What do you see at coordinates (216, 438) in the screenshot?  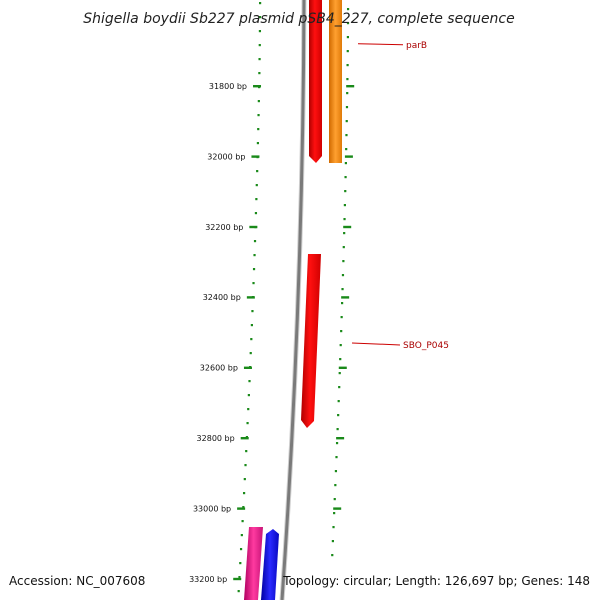 I see `tick-label: 32800 bp` at bounding box center [216, 438].